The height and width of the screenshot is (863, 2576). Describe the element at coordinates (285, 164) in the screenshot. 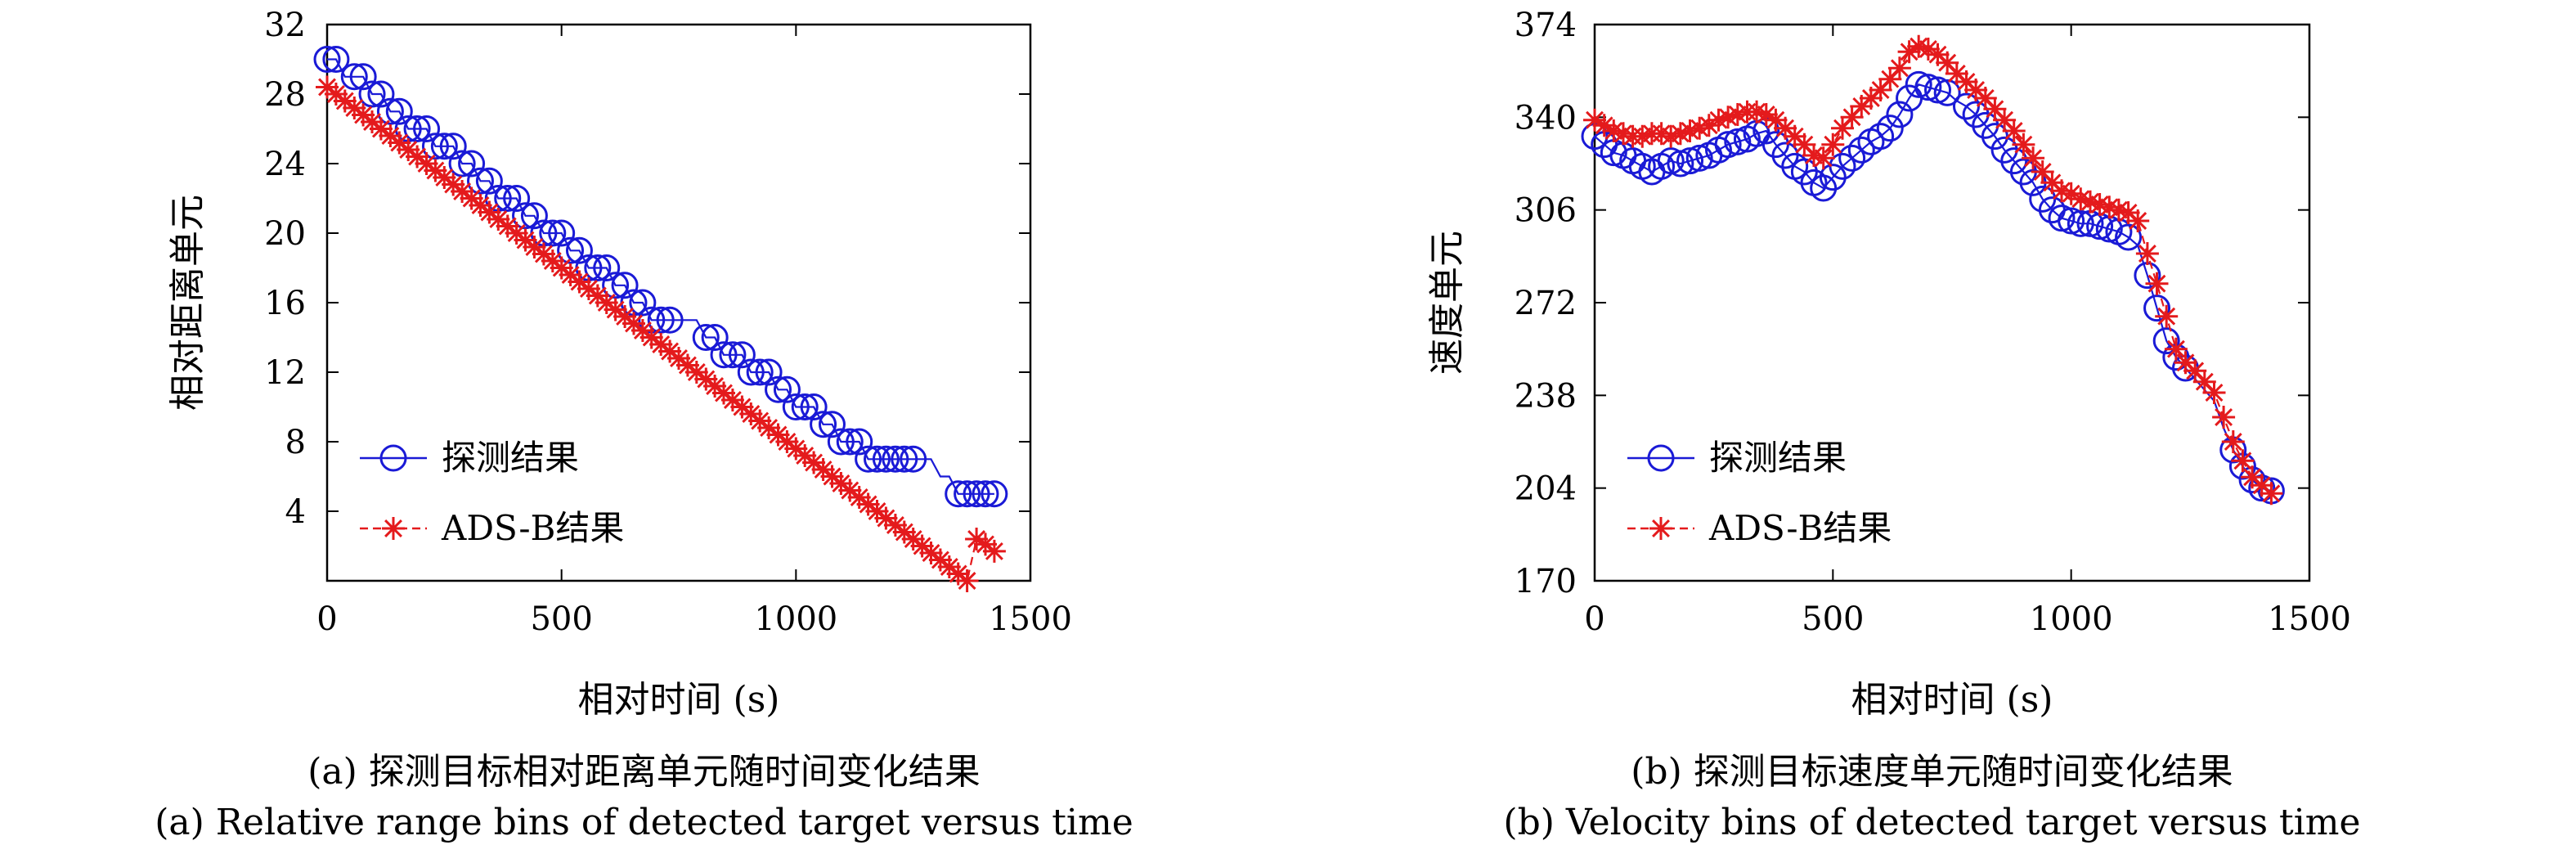

I see `y-tick-label: 24` at that location.